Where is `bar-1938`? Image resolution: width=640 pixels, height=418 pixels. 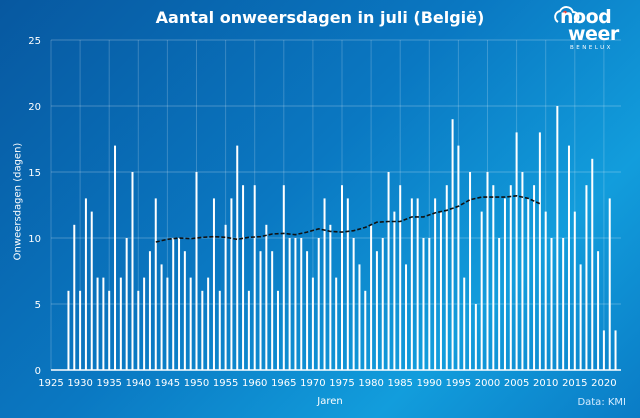 bar-1938 is located at coordinates (126, 304).